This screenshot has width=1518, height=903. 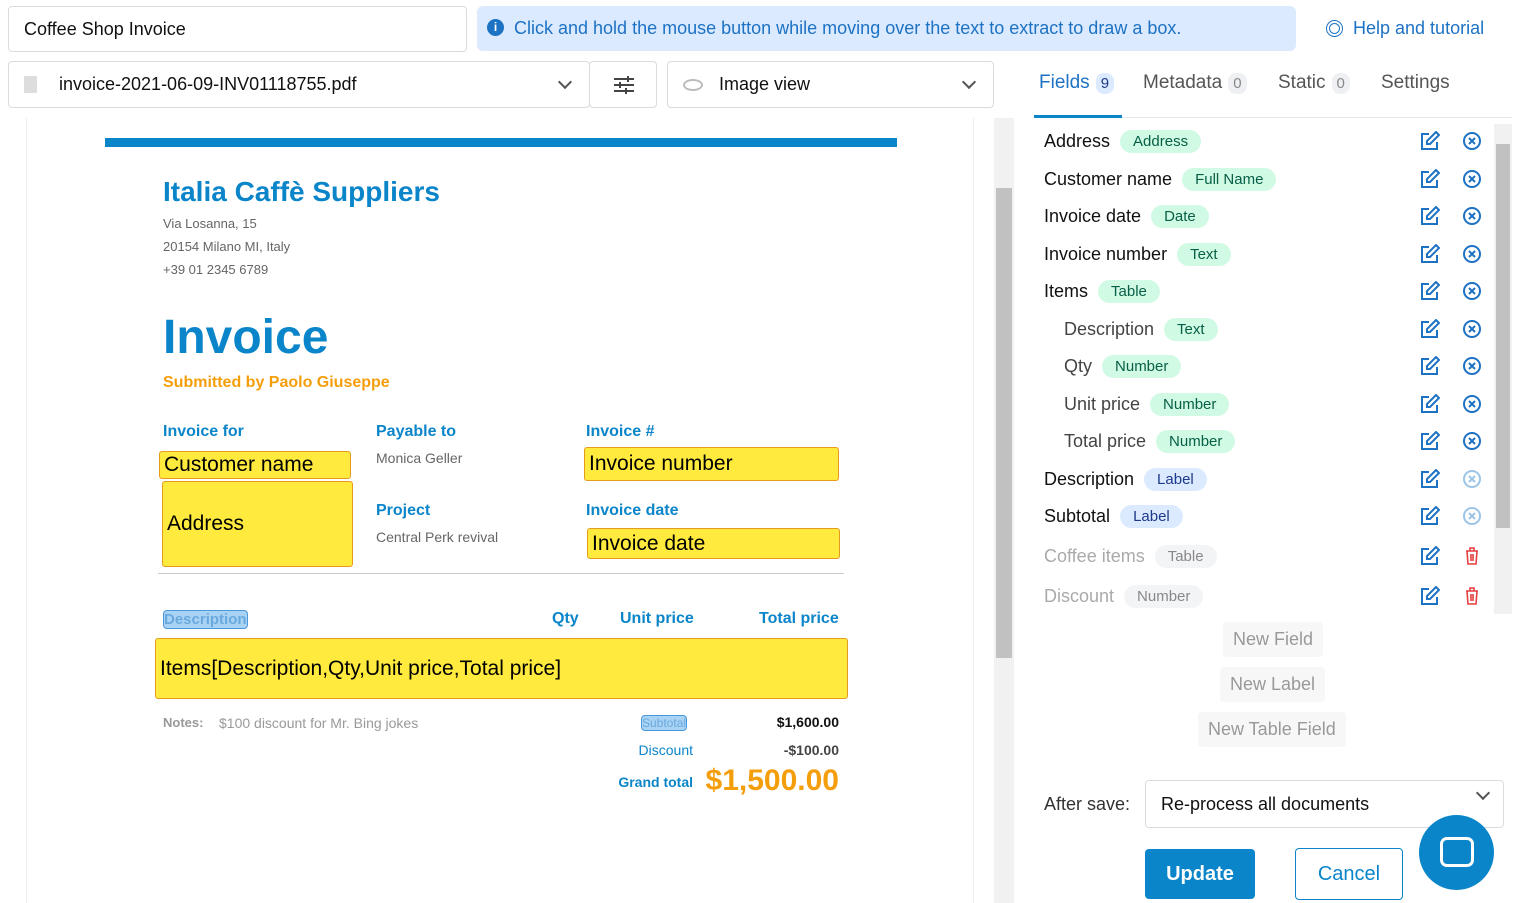 I want to click on new-field-button: New Field, so click(x=1273, y=639).